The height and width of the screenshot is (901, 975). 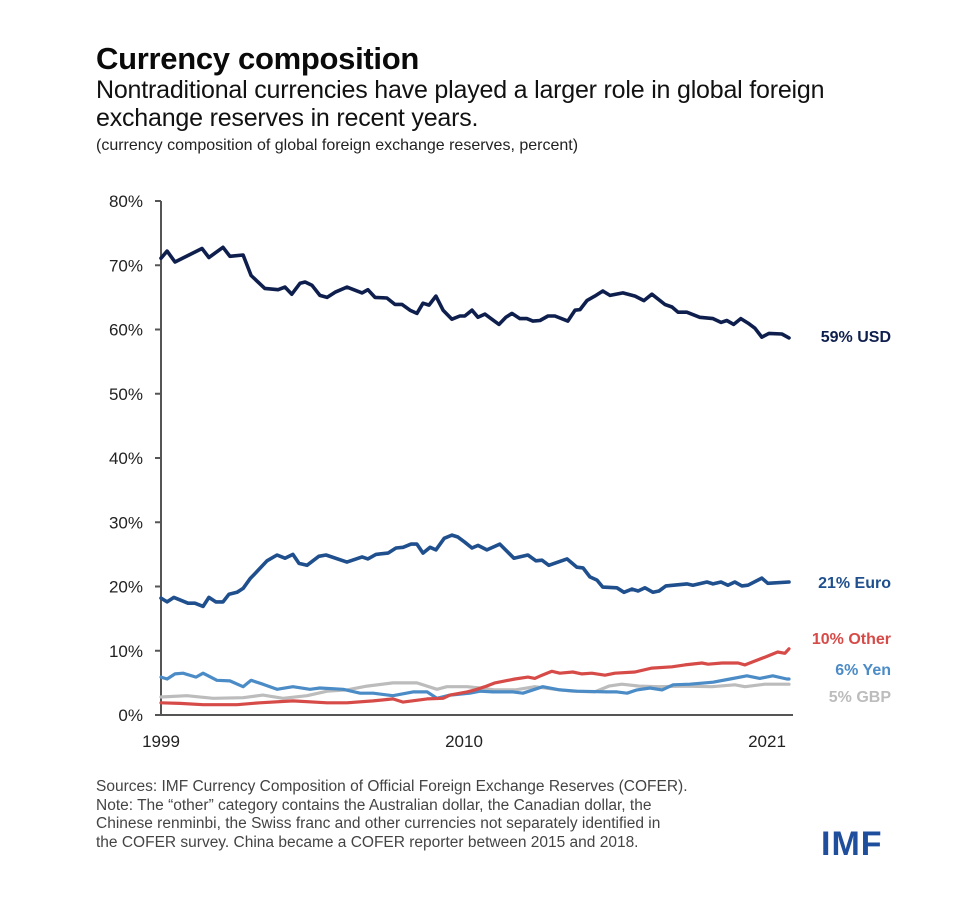 What do you see at coordinates (464, 741) in the screenshot?
I see `x-tick-label: 2010` at bounding box center [464, 741].